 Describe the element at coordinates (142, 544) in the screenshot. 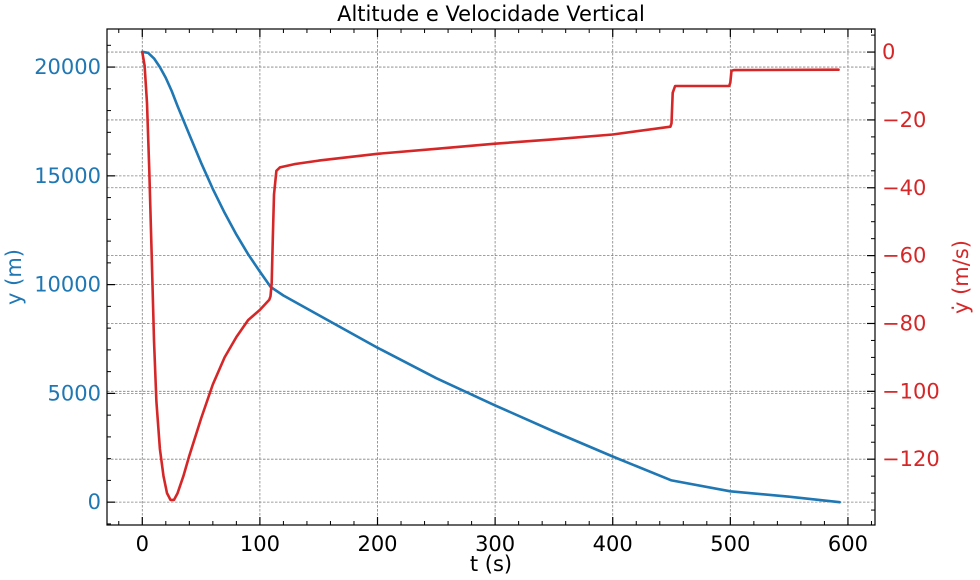

I see `x-tick-label: 0` at that location.